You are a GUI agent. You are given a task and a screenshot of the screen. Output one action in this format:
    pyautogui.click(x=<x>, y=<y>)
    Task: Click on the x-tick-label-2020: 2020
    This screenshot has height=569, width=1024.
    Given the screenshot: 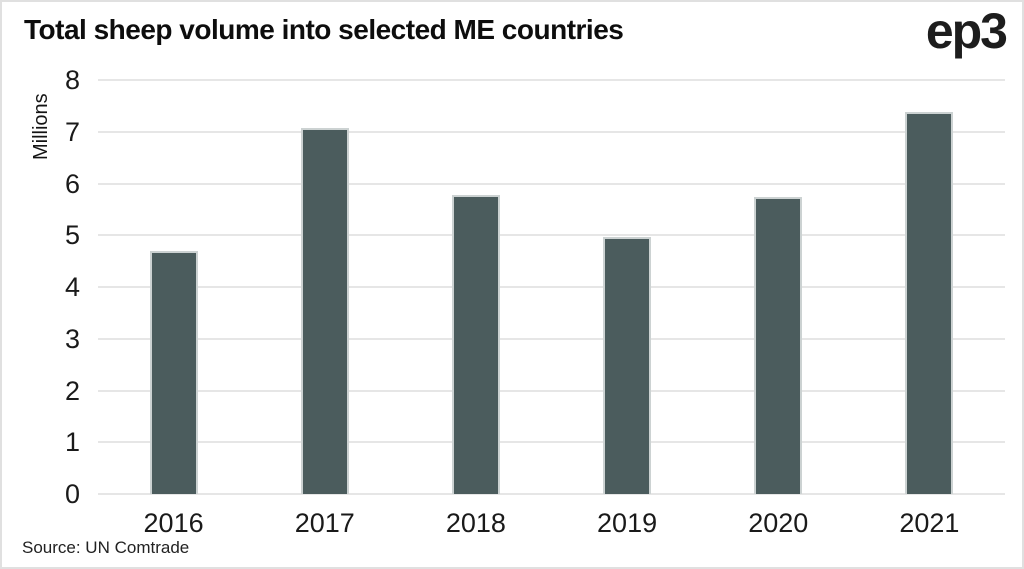 What is the action you would take?
    pyautogui.click(x=778, y=523)
    